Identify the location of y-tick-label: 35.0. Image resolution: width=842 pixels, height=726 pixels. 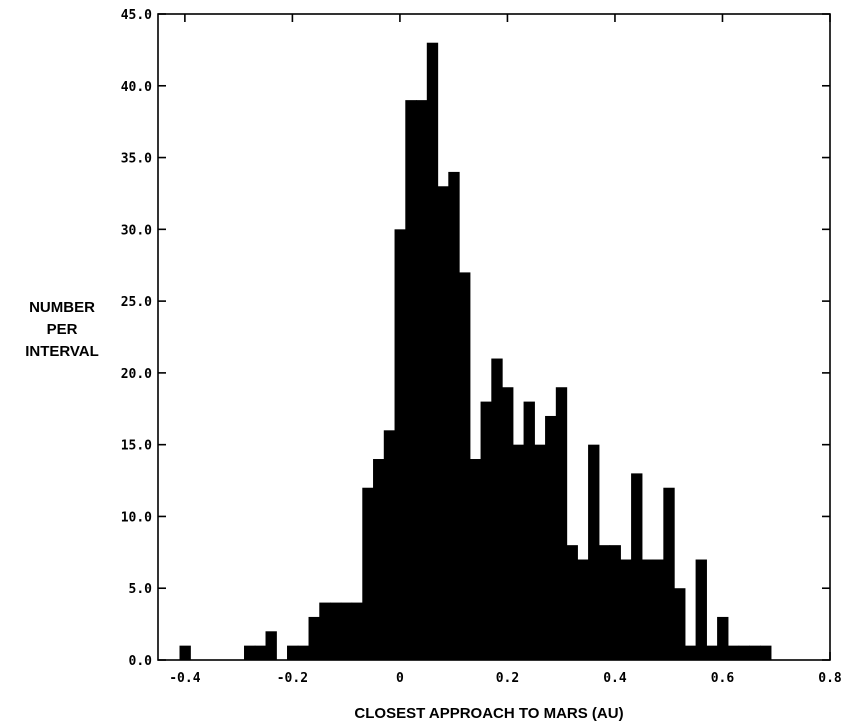
(136, 159).